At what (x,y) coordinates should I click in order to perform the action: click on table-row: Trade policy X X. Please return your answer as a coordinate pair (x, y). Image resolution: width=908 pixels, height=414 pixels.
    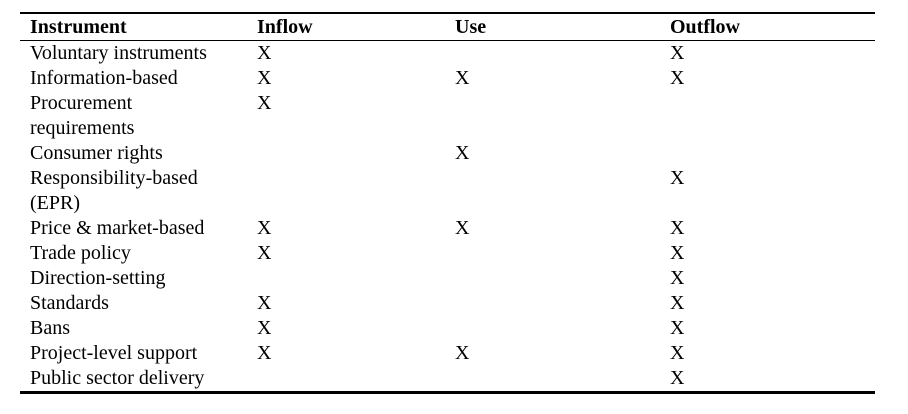
    Looking at the image, I should click on (447, 253).